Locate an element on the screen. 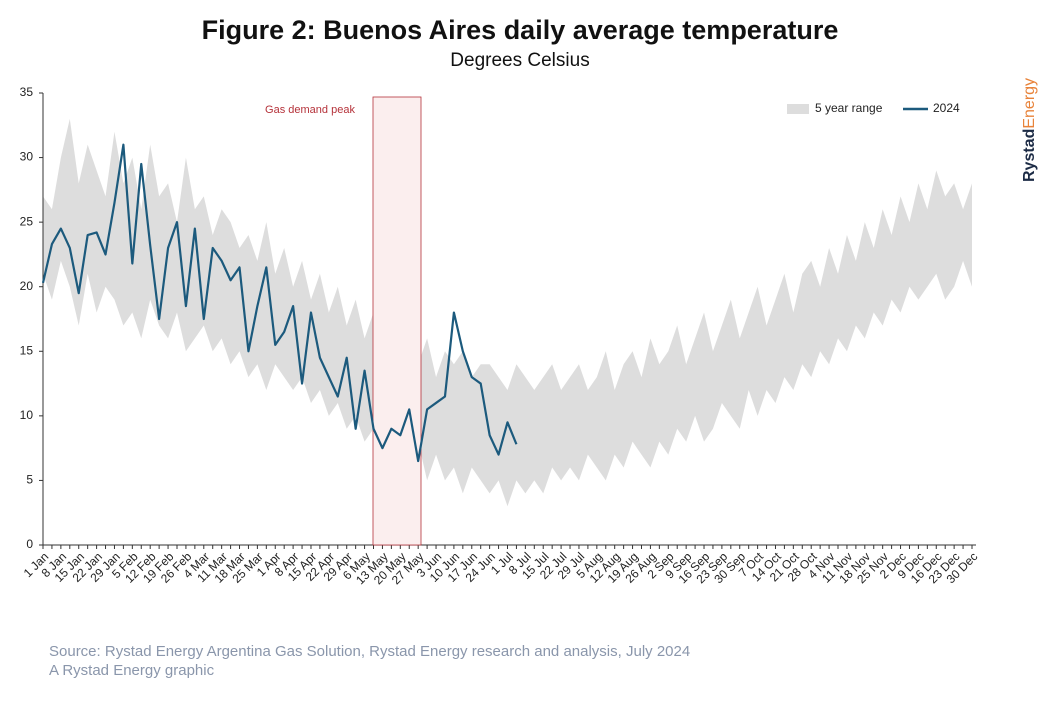 The image size is (1040, 720). annotation: Gas demand peak is located at coordinates (310, 110).